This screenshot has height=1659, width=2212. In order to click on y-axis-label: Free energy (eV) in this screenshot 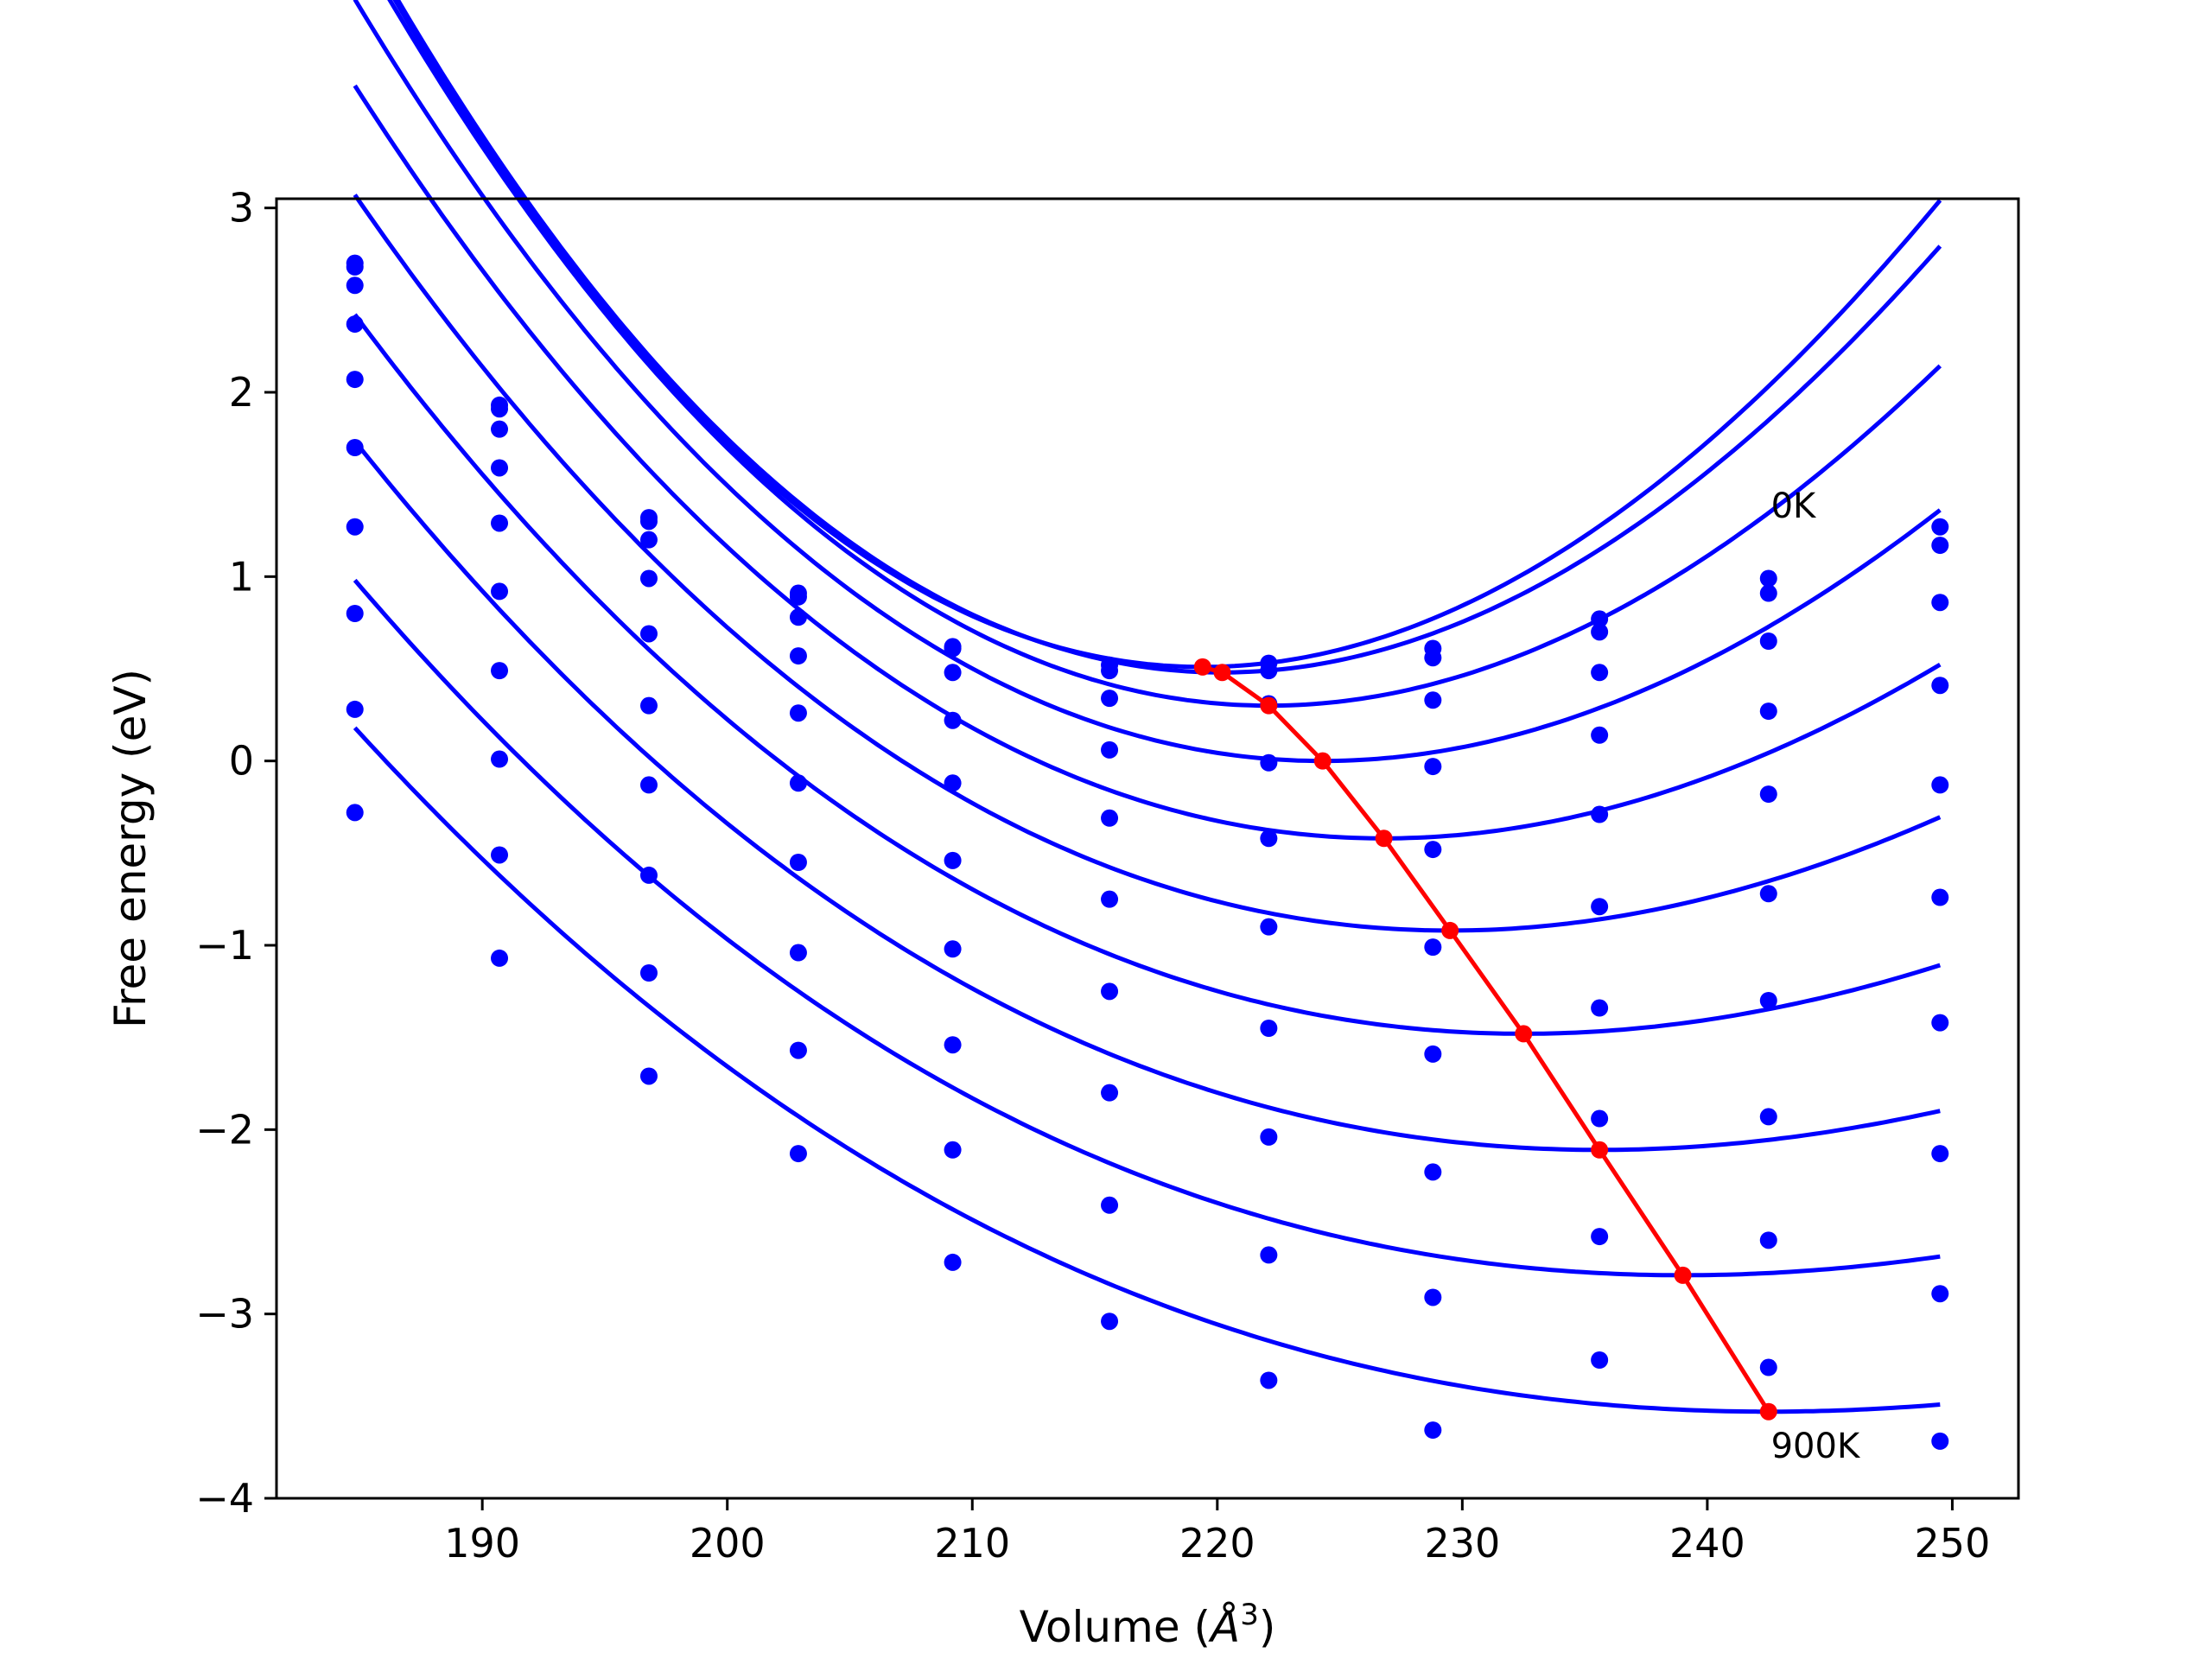, I will do `click(130, 848)`.